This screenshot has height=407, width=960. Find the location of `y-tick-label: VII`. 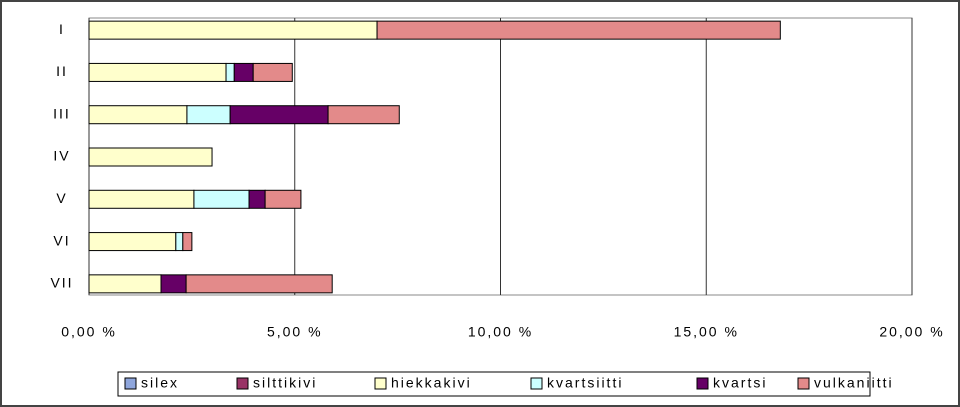

y-tick-label: VII is located at coordinates (61, 283).